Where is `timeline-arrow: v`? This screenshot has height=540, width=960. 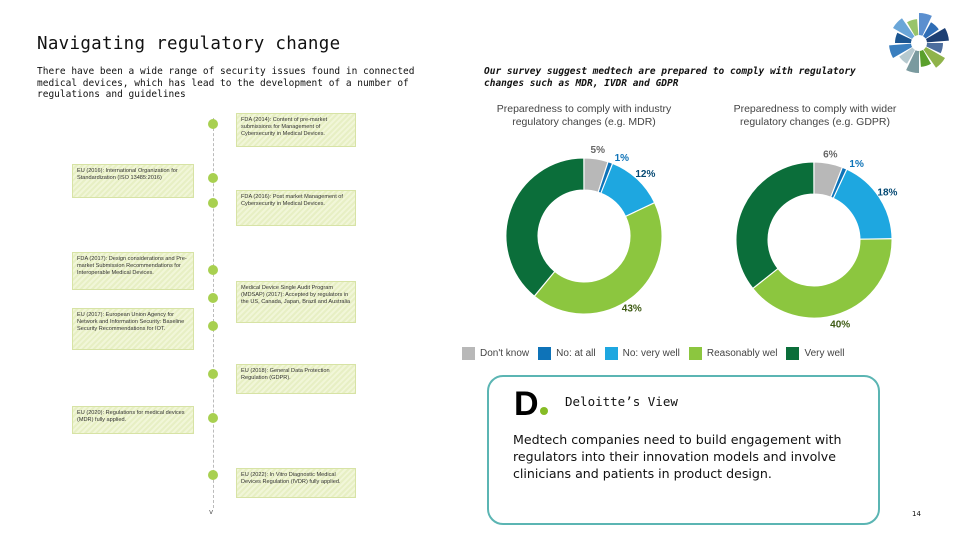 timeline-arrow: v is located at coordinates (211, 512).